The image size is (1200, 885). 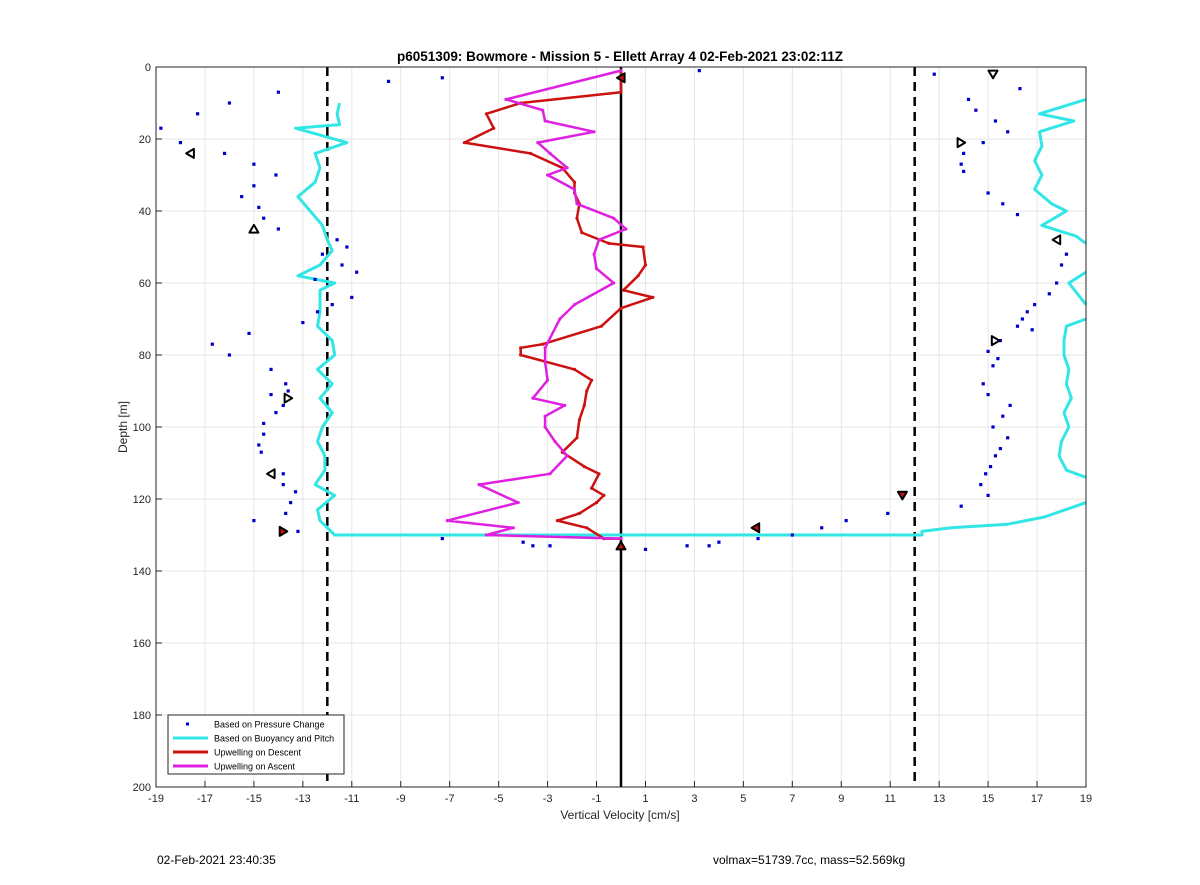 I want to click on x-tick-label: 11, so click(x=889, y=799).